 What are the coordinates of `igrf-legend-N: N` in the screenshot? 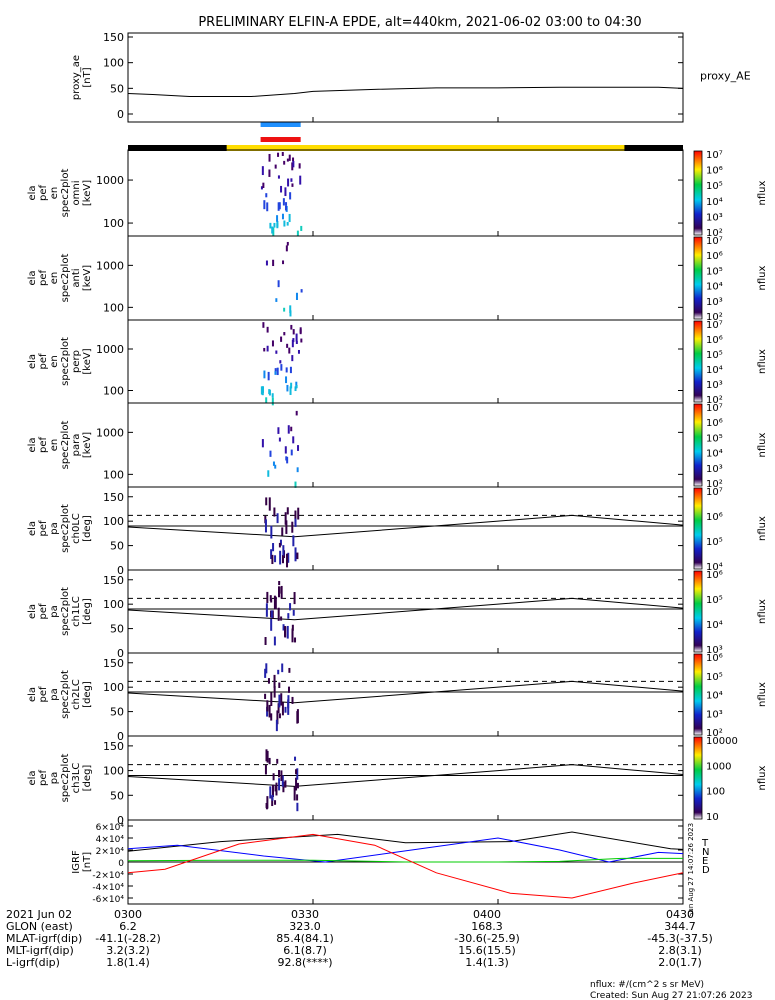 It's located at (705, 852).